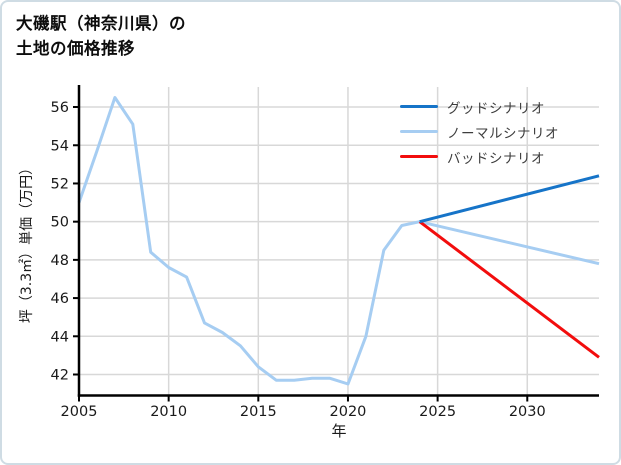  What do you see at coordinates (419, 106) in the screenshot?
I see `legend-line-swatch-good` at bounding box center [419, 106].